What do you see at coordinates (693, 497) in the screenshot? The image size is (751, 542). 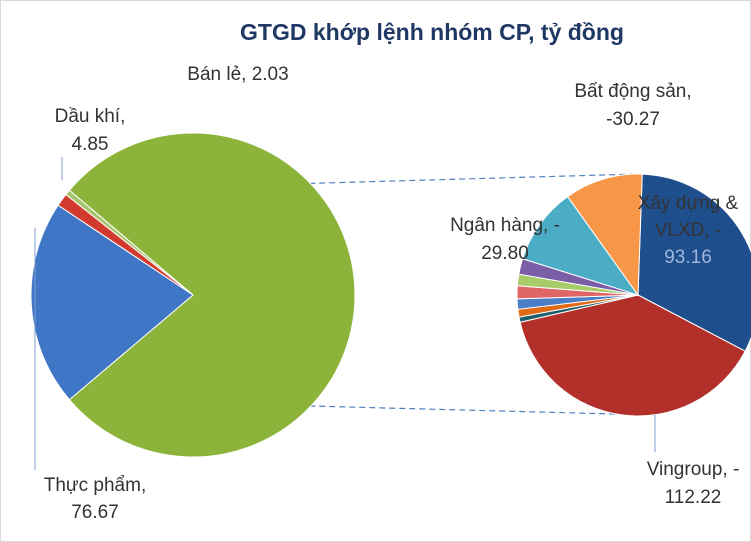 I see `data-label: 112.22` at bounding box center [693, 497].